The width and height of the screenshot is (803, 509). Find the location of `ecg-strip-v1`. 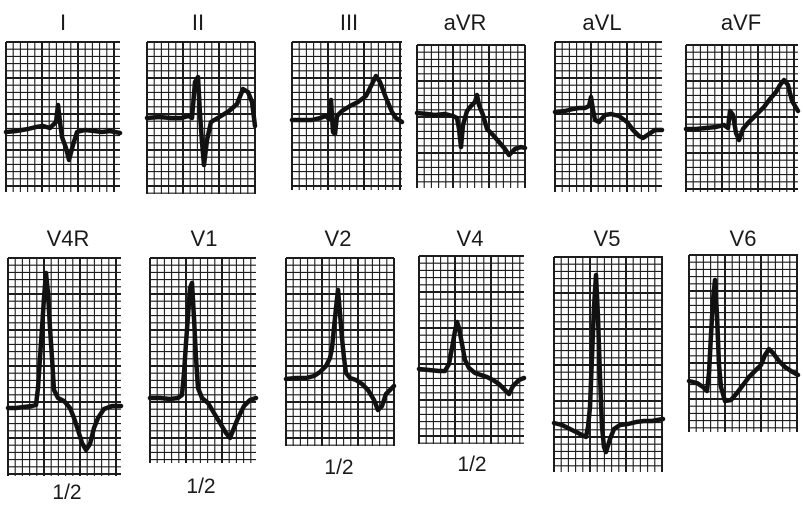

ecg-strip-v1 is located at coordinates (203, 360).